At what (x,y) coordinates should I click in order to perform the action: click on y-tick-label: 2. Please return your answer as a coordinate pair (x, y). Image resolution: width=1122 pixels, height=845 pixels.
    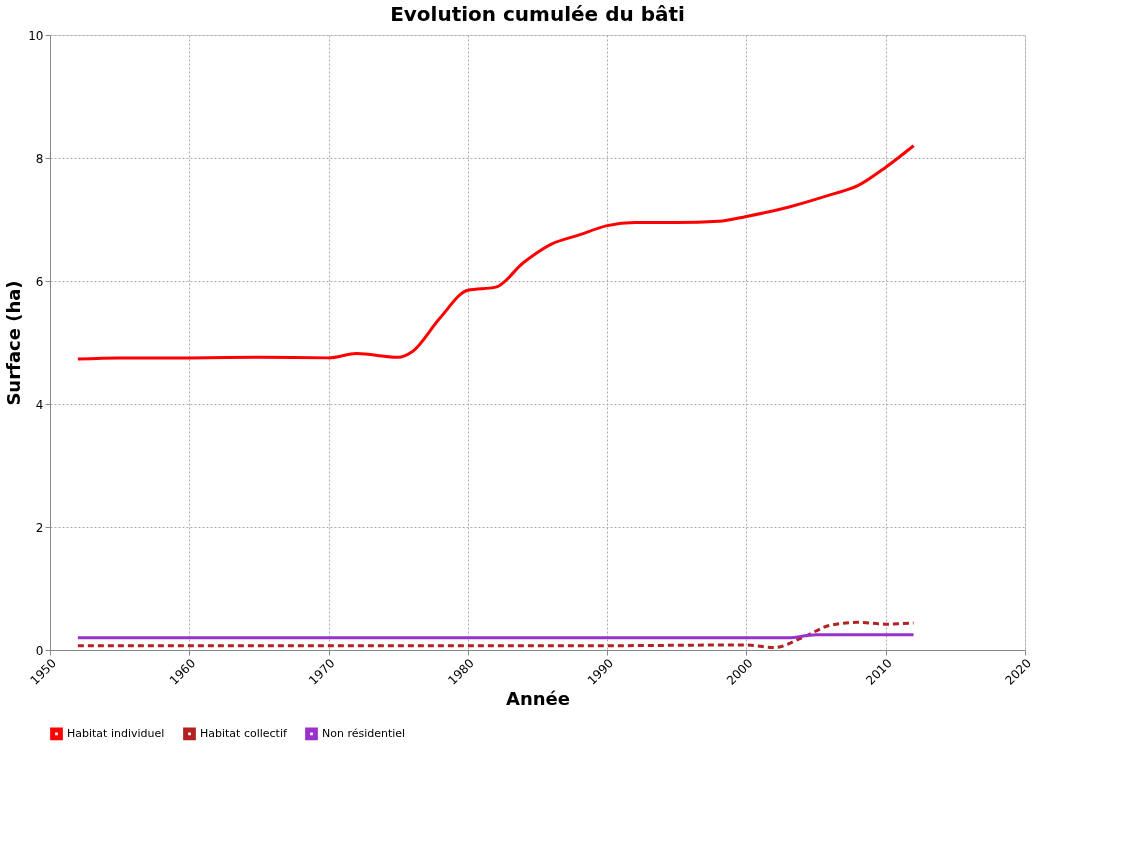
    Looking at the image, I should click on (39, 527).